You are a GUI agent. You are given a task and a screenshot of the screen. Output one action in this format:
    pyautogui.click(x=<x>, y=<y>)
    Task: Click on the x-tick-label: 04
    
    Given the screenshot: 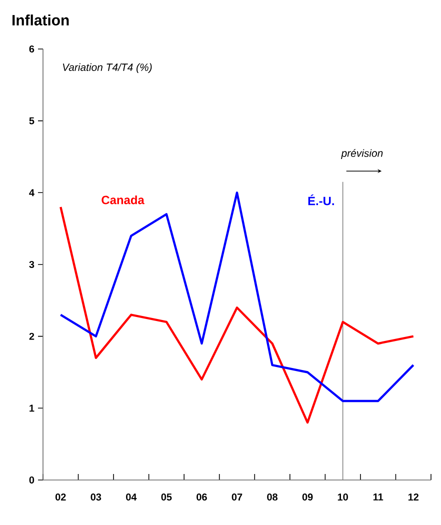 What is the action you would take?
    pyautogui.click(x=131, y=497)
    